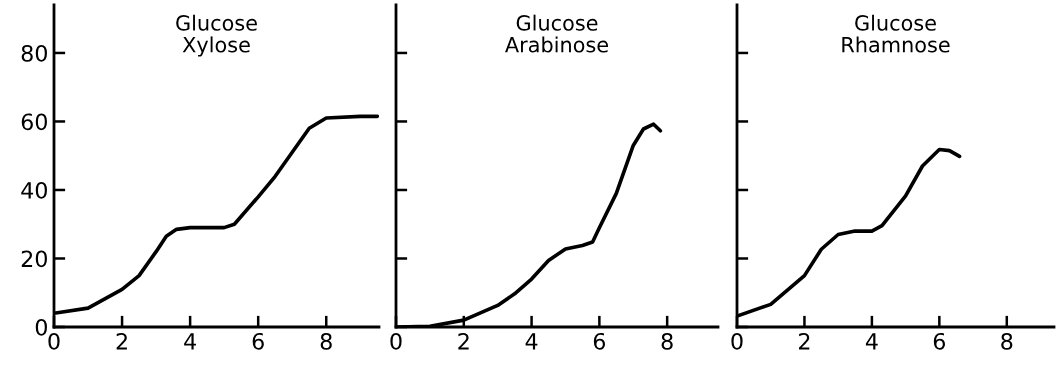 The height and width of the screenshot is (384, 1057). What do you see at coordinates (41, 327) in the screenshot?
I see `y-tick-label: 0` at bounding box center [41, 327].